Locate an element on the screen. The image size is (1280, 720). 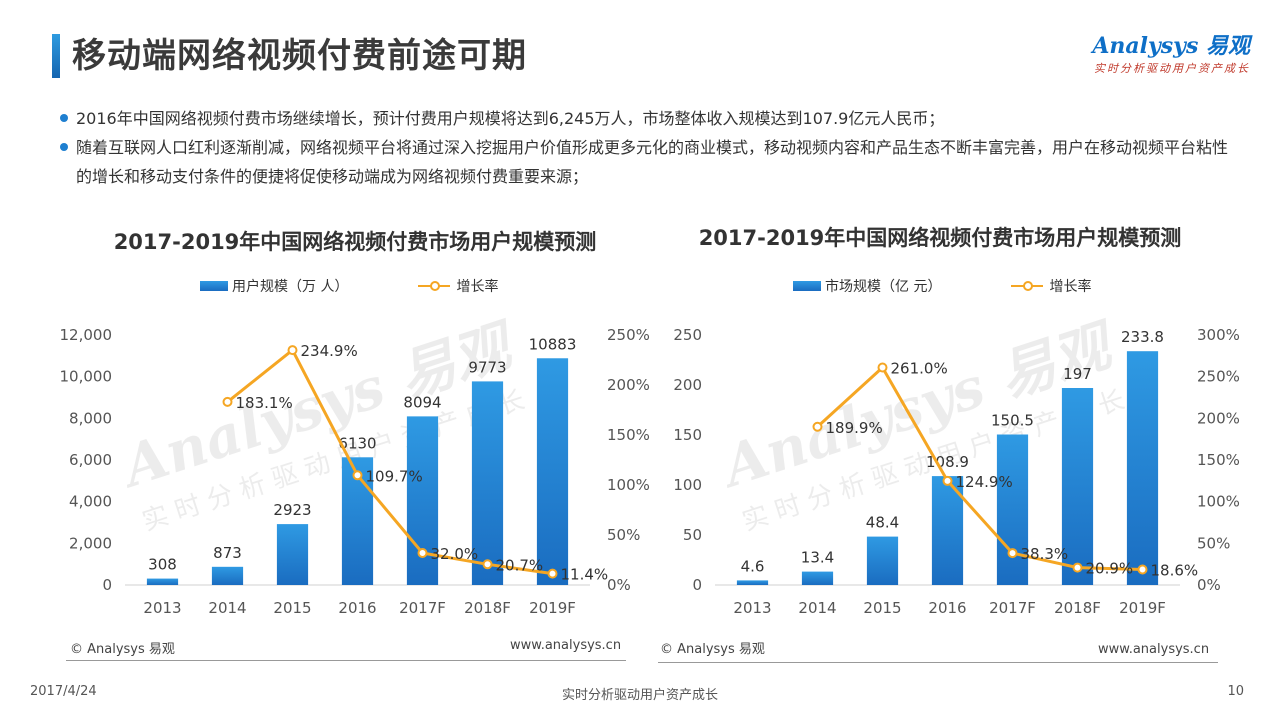
logo-tagline: 实时分析驱动用户资产成长 is located at coordinates (1172, 68).